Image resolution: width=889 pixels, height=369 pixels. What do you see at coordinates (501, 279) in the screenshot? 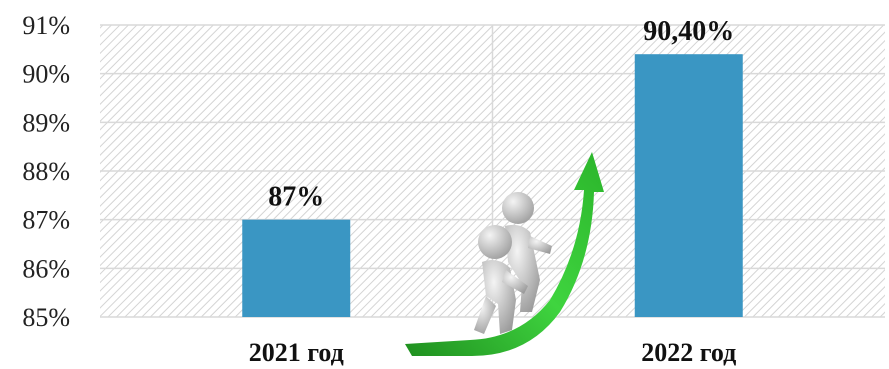
I see `front-figure-icon` at bounding box center [501, 279].